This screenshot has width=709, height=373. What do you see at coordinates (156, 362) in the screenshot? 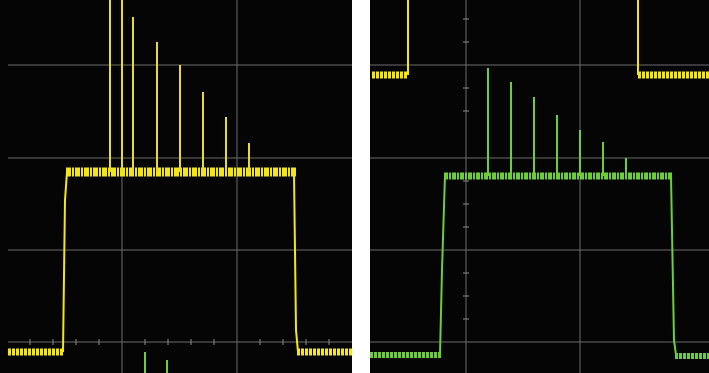
I see `green-spikes` at bounding box center [156, 362].